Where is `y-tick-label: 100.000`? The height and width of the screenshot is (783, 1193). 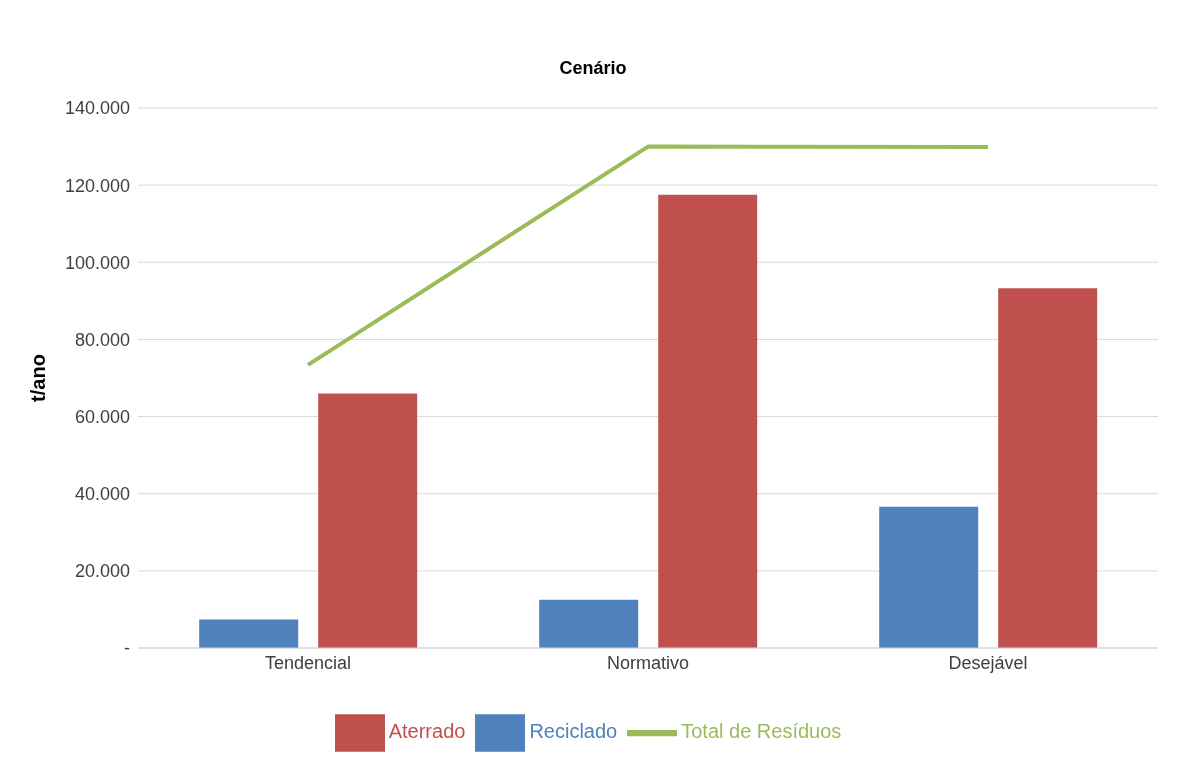
y-tick-label: 100.000 is located at coordinates (97, 262).